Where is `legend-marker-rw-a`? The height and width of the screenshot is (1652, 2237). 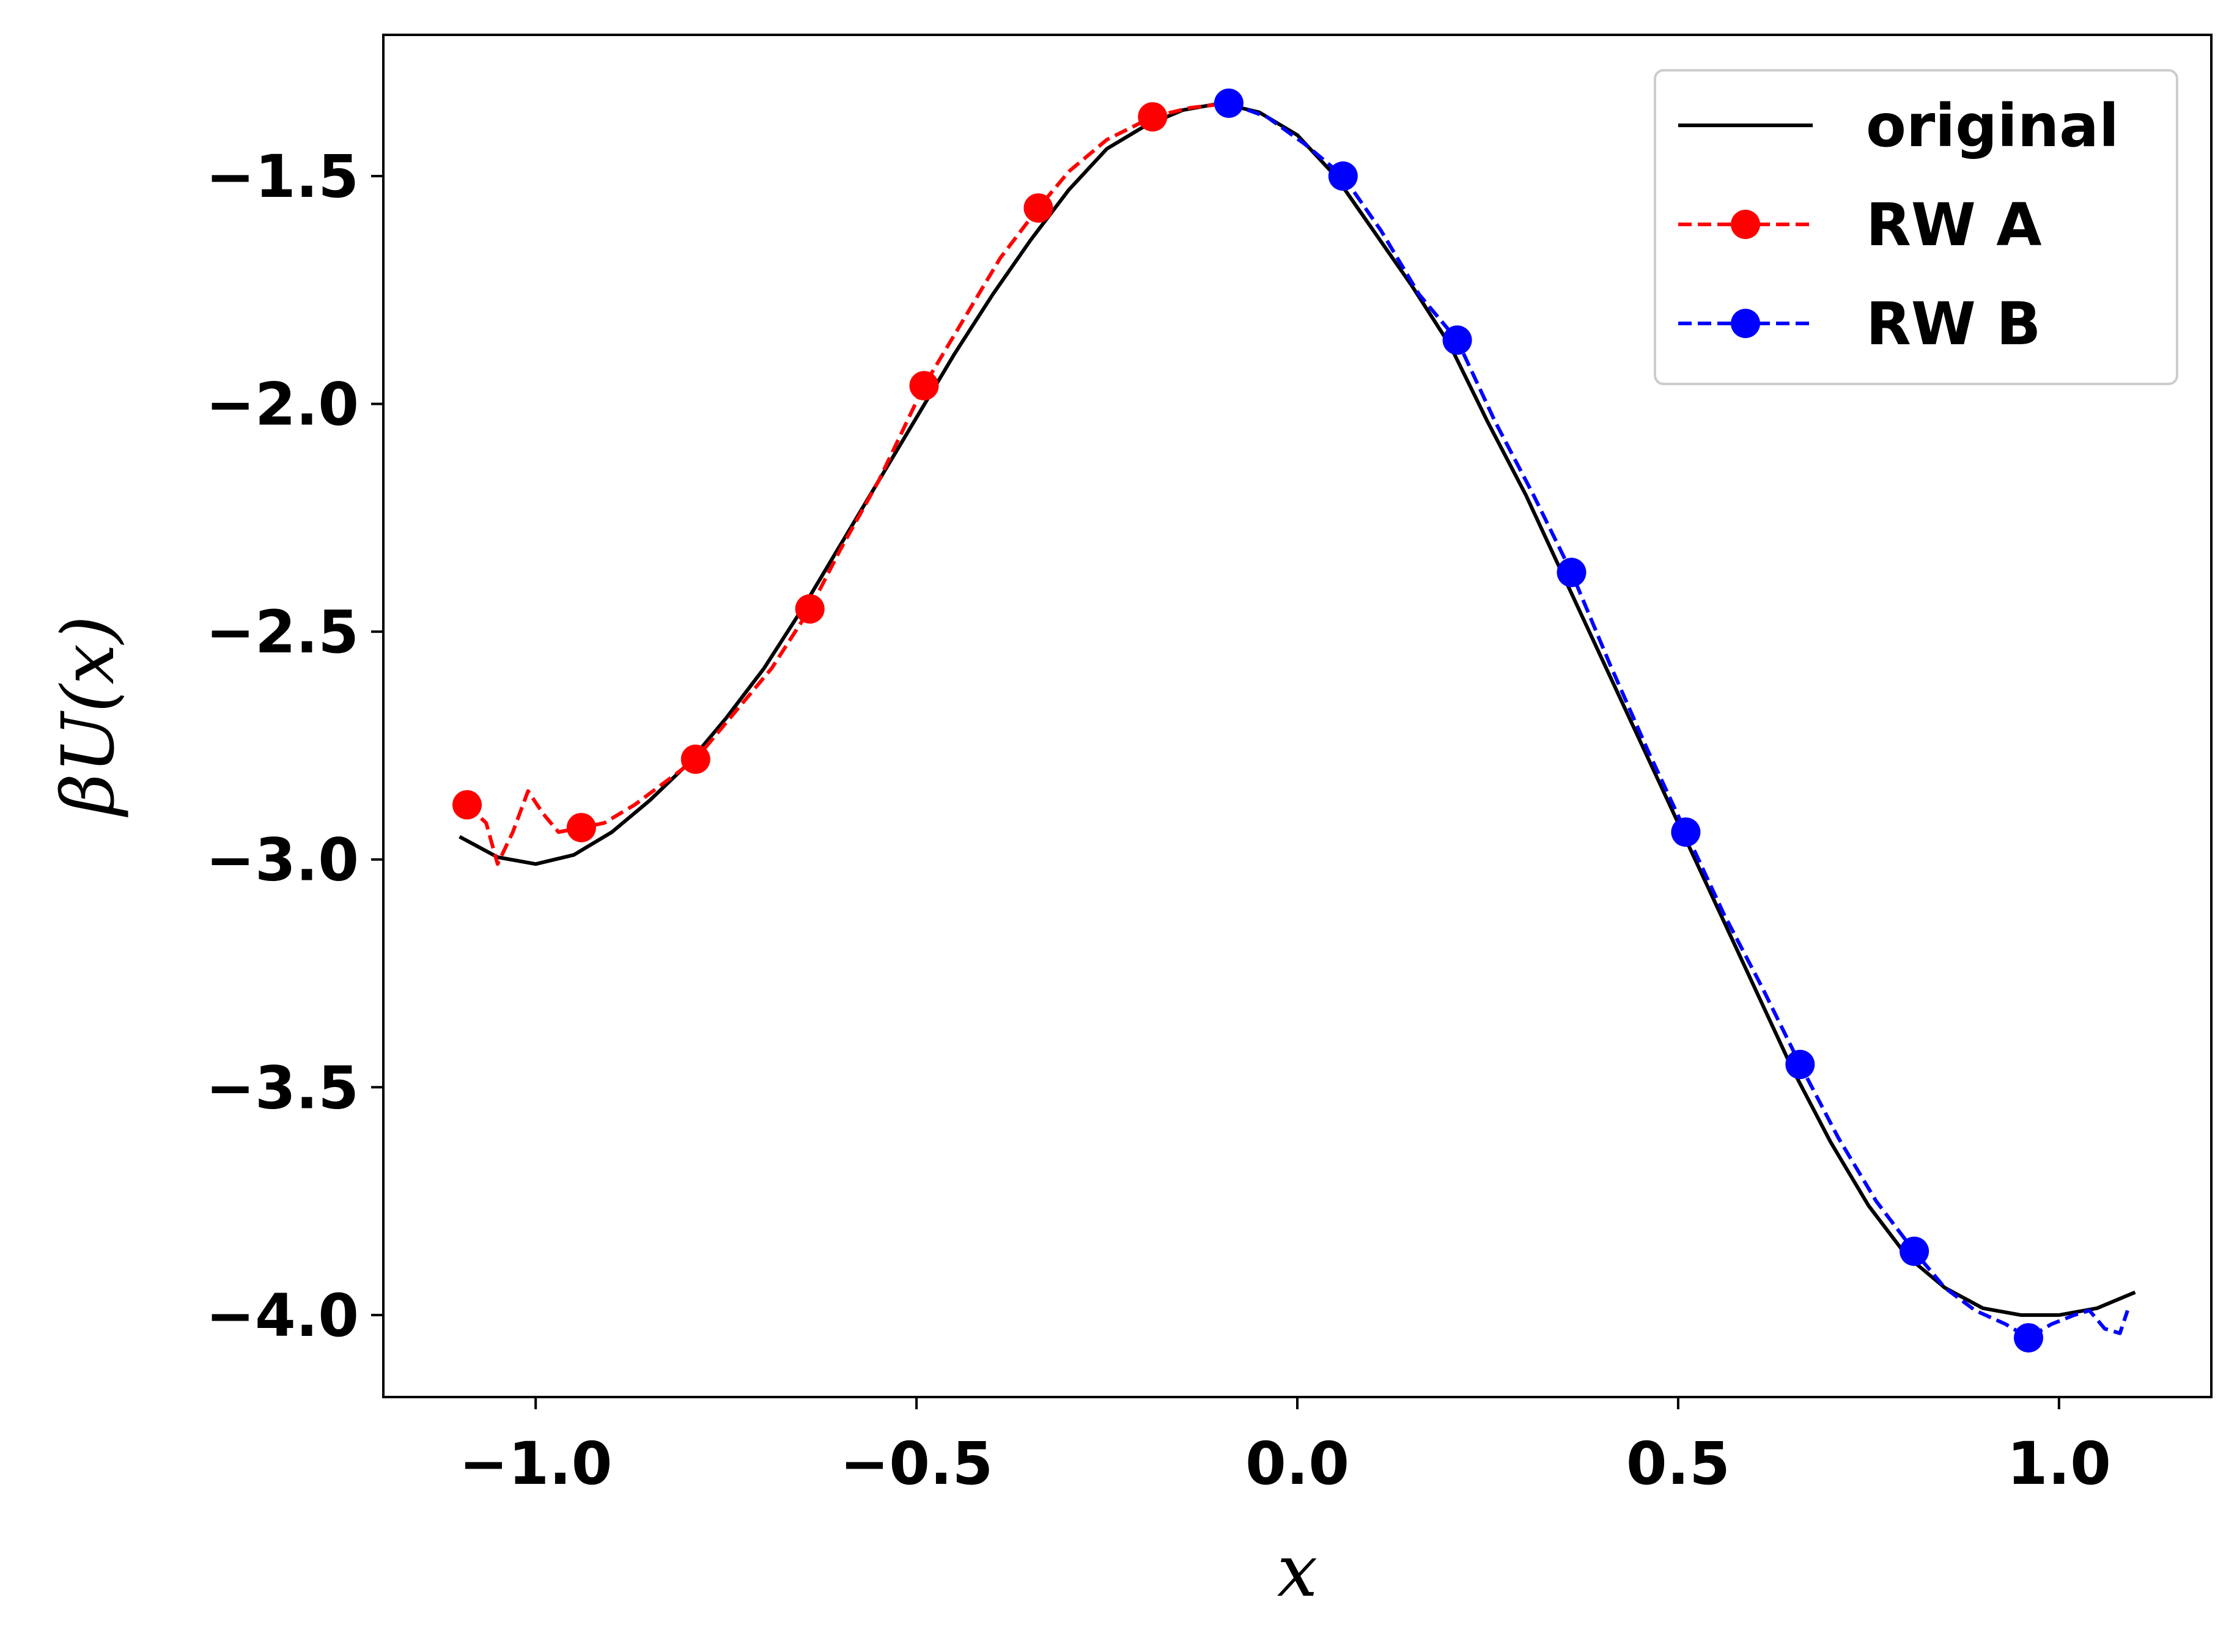 legend-marker-rw-a is located at coordinates (1745, 224).